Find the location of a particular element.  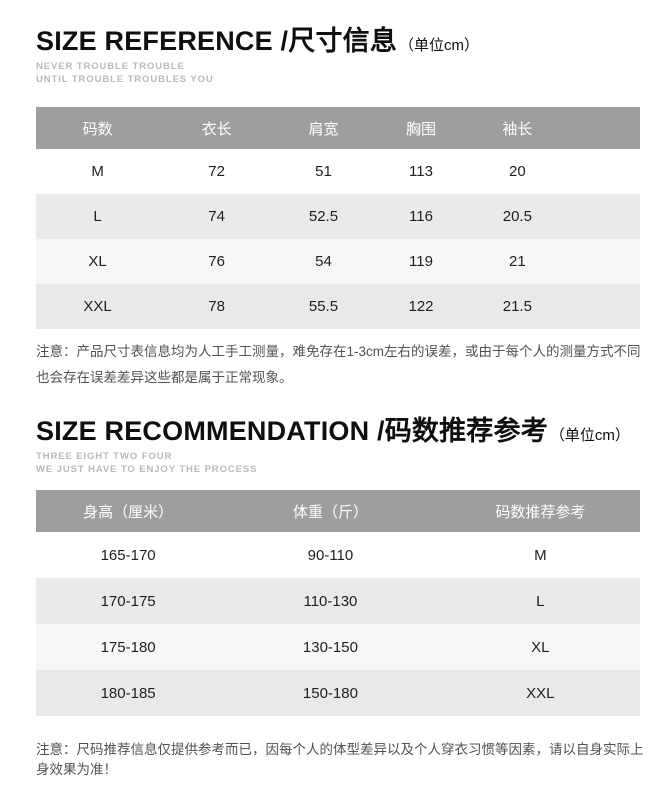

table-cell: 20.5 is located at coordinates (517, 216).